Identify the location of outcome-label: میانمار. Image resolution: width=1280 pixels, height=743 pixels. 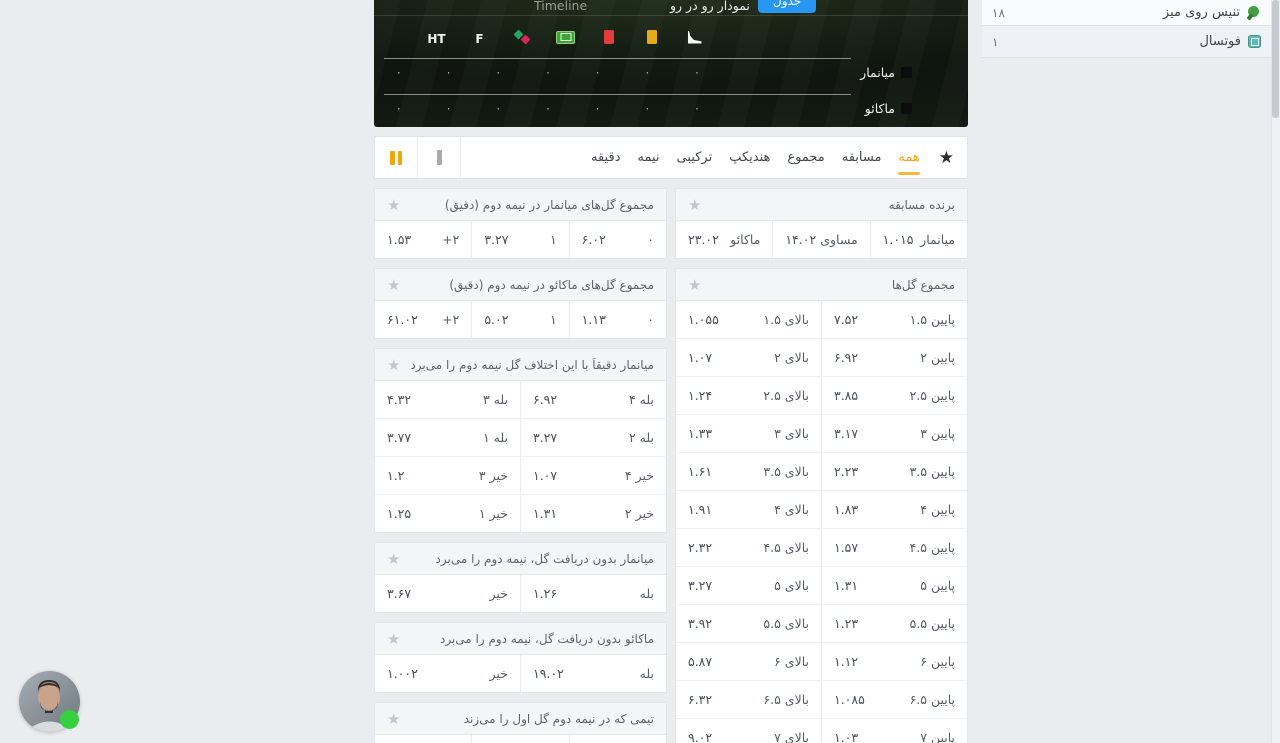
(937, 239).